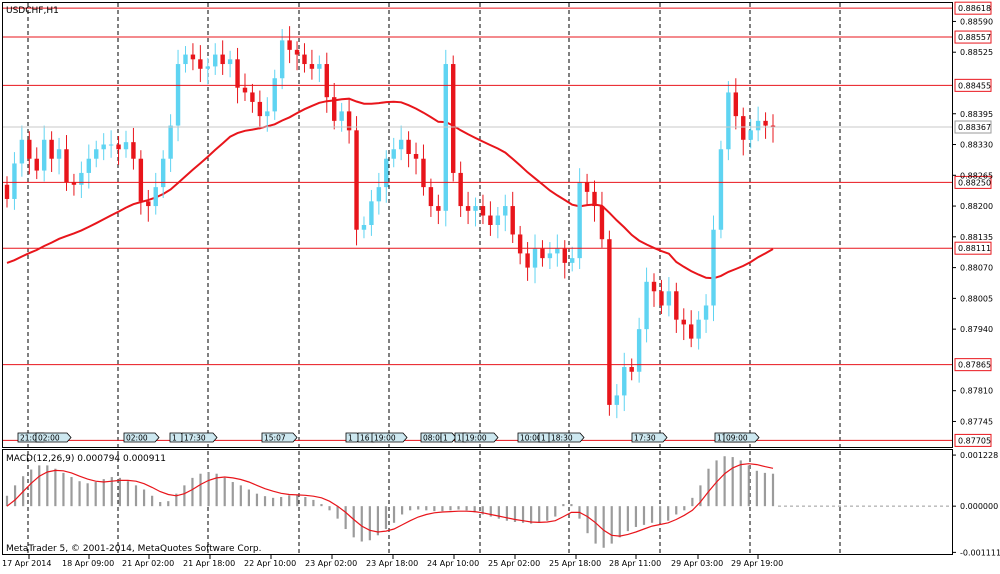 The image size is (1000, 574). What do you see at coordinates (209, 563) in the screenshot?
I see `time-tick-label: 21 Apr 18:00` at bounding box center [209, 563].